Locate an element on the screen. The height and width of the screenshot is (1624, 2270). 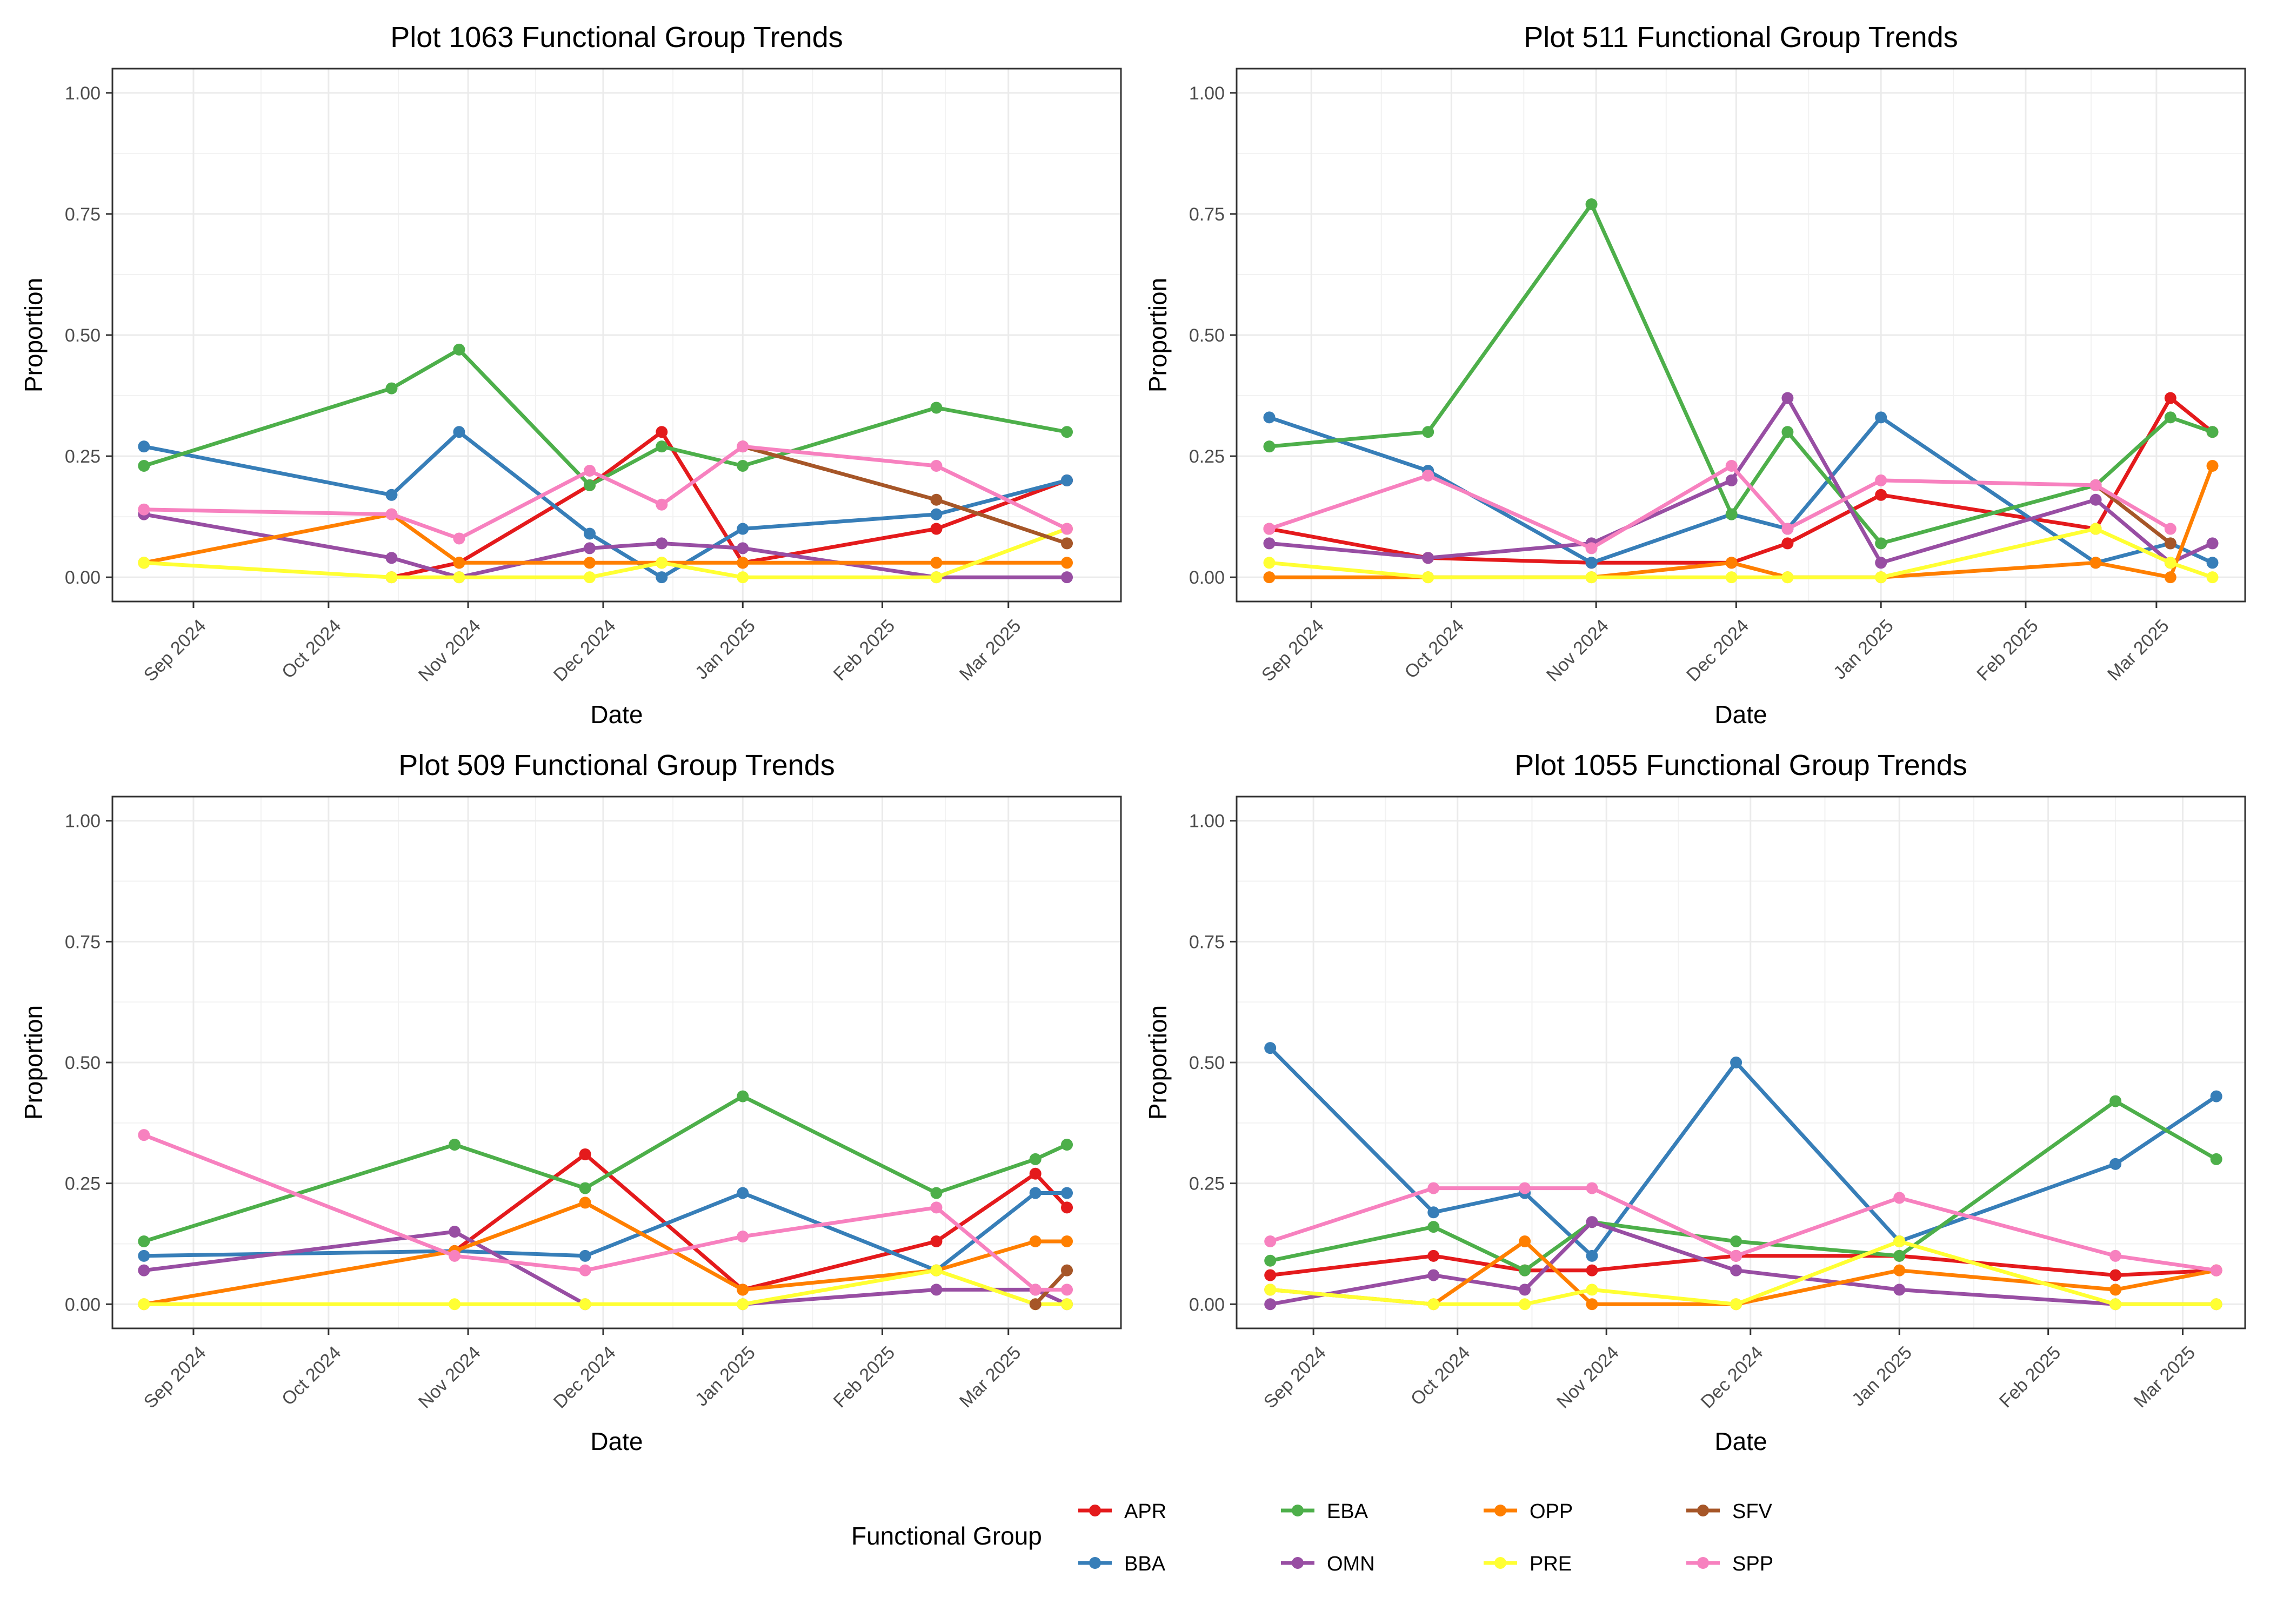
y-axis-title: Proportion is located at coordinates (33, 335).